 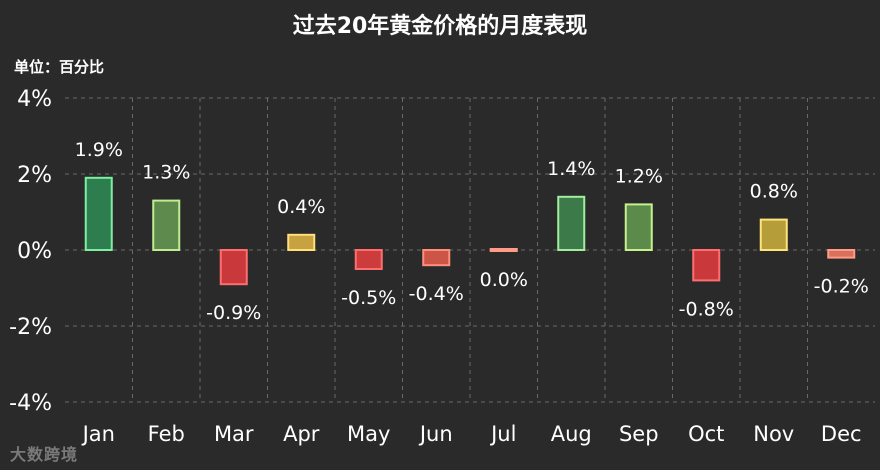 What do you see at coordinates (773, 434) in the screenshot?
I see `x-tick-label: Nov` at bounding box center [773, 434].